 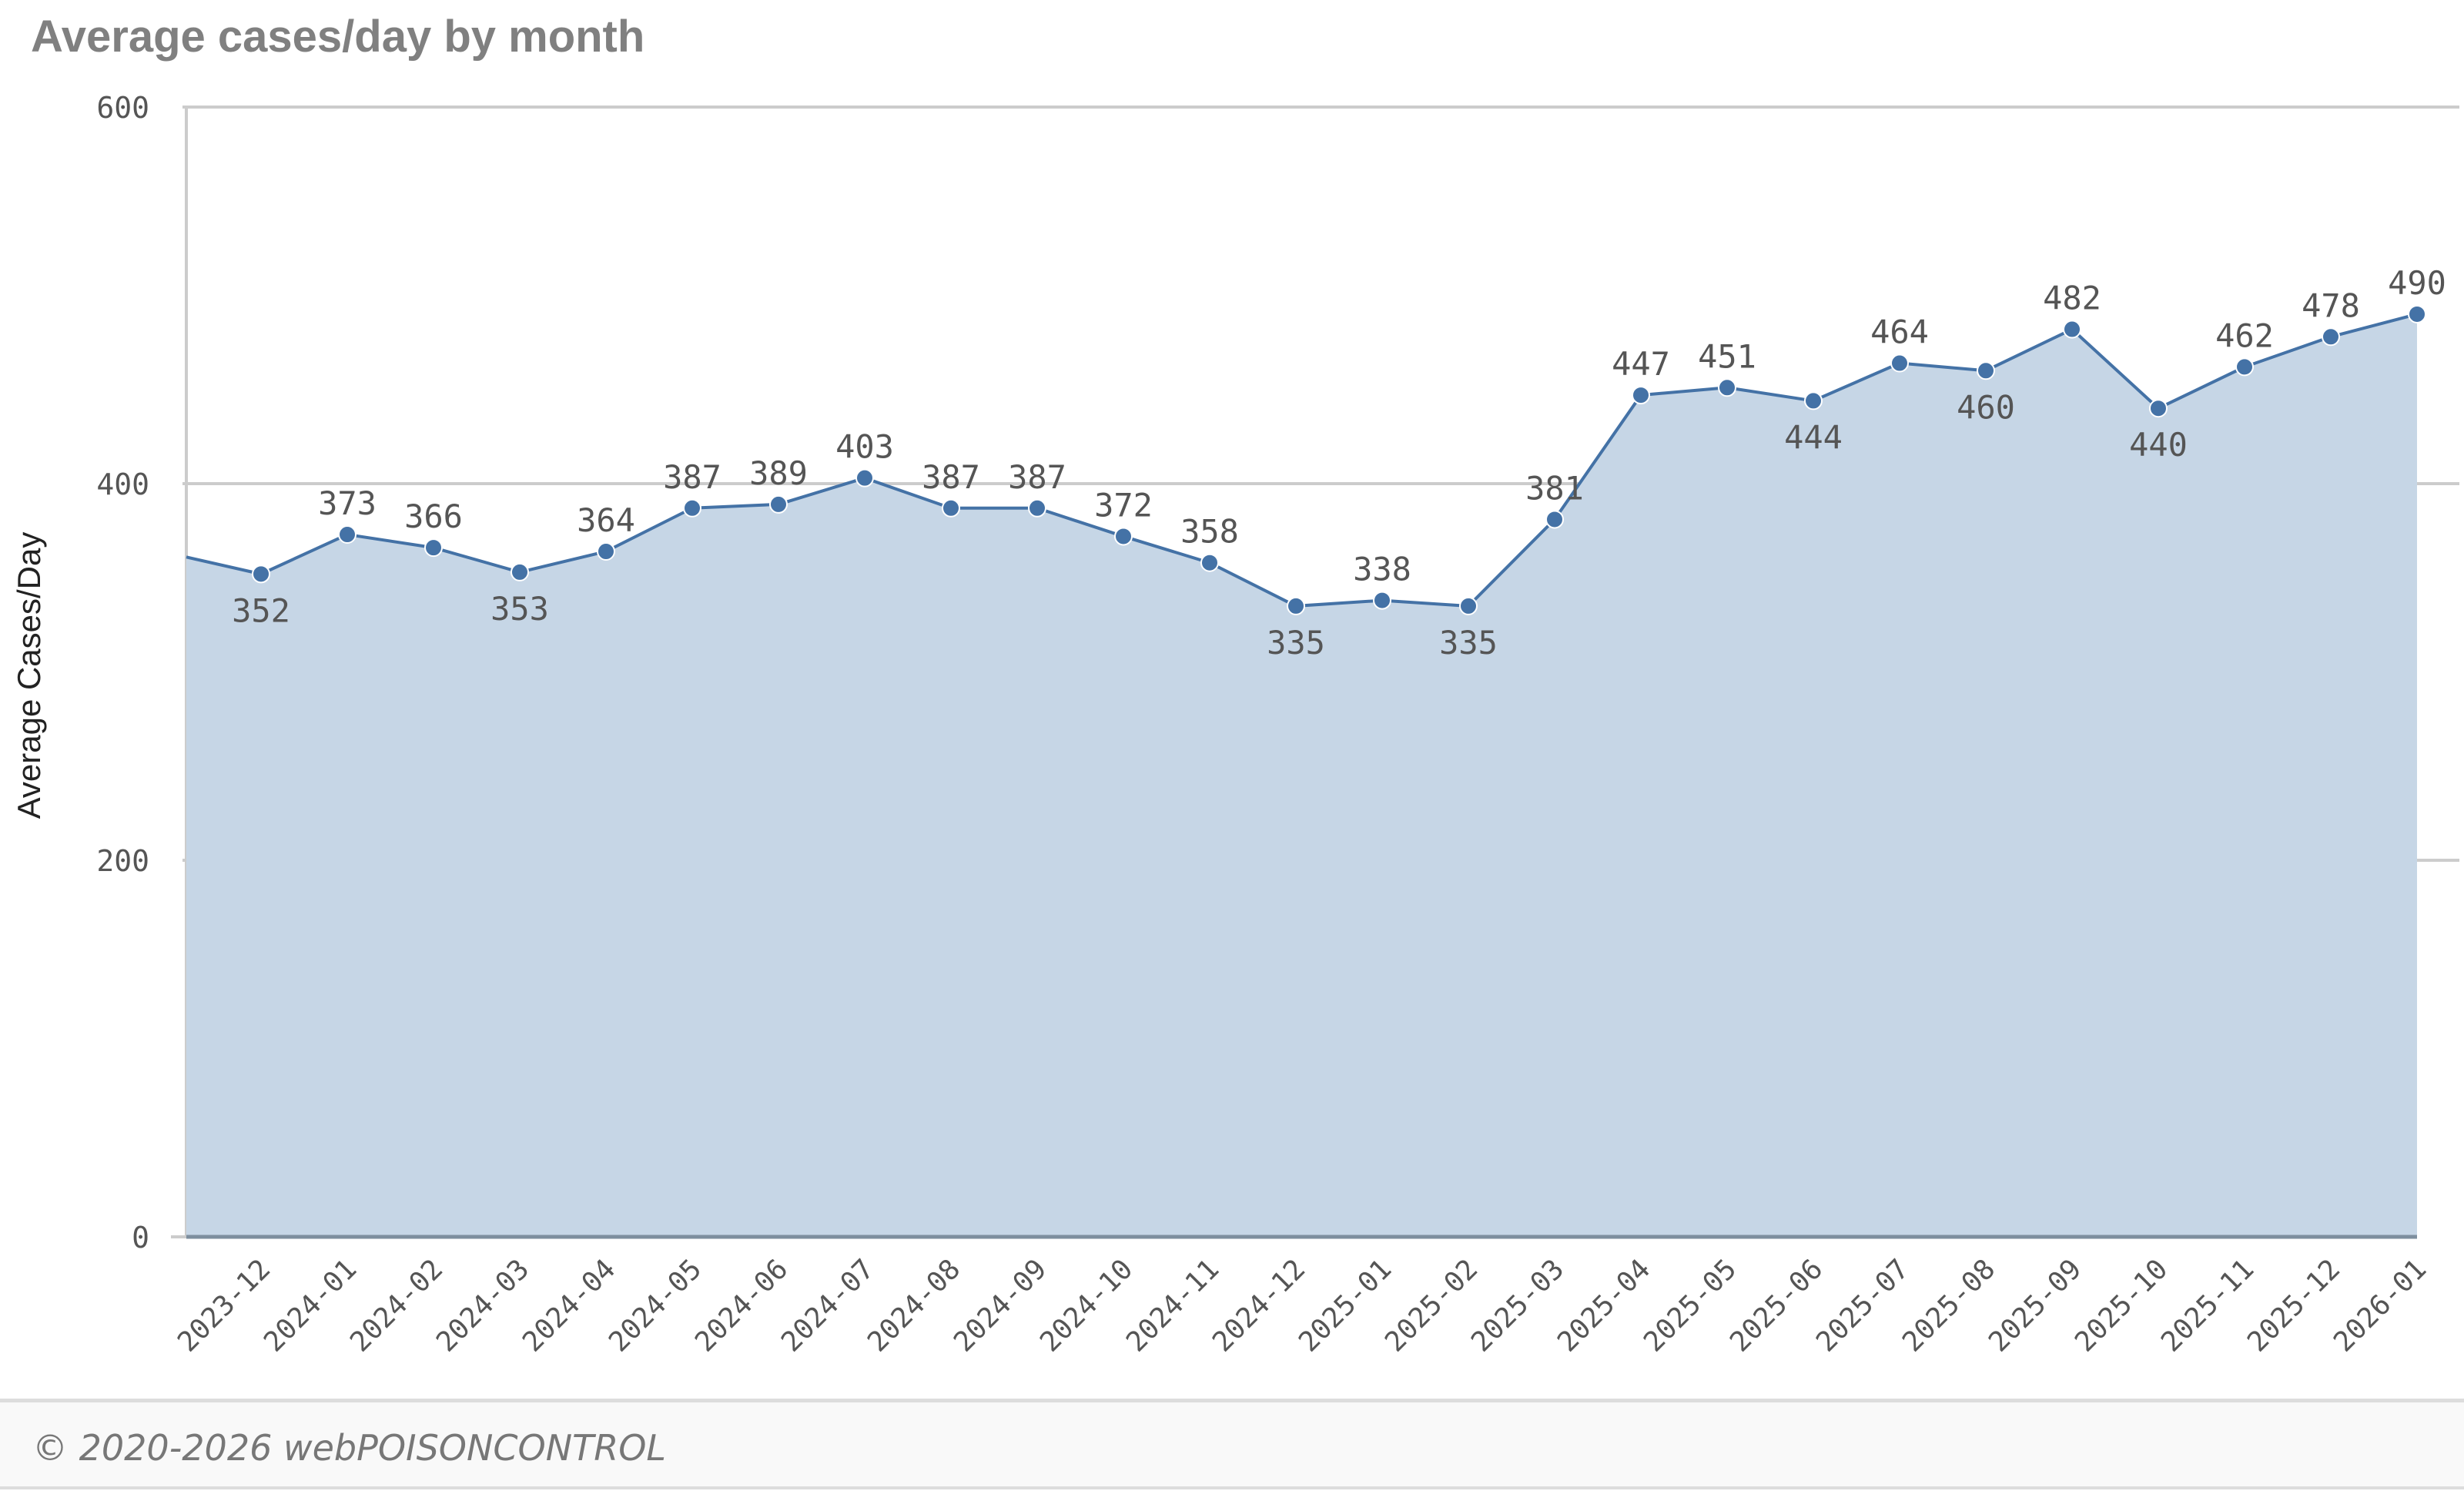 What do you see at coordinates (2331, 305) in the screenshot?
I see `data-label: 478` at bounding box center [2331, 305].